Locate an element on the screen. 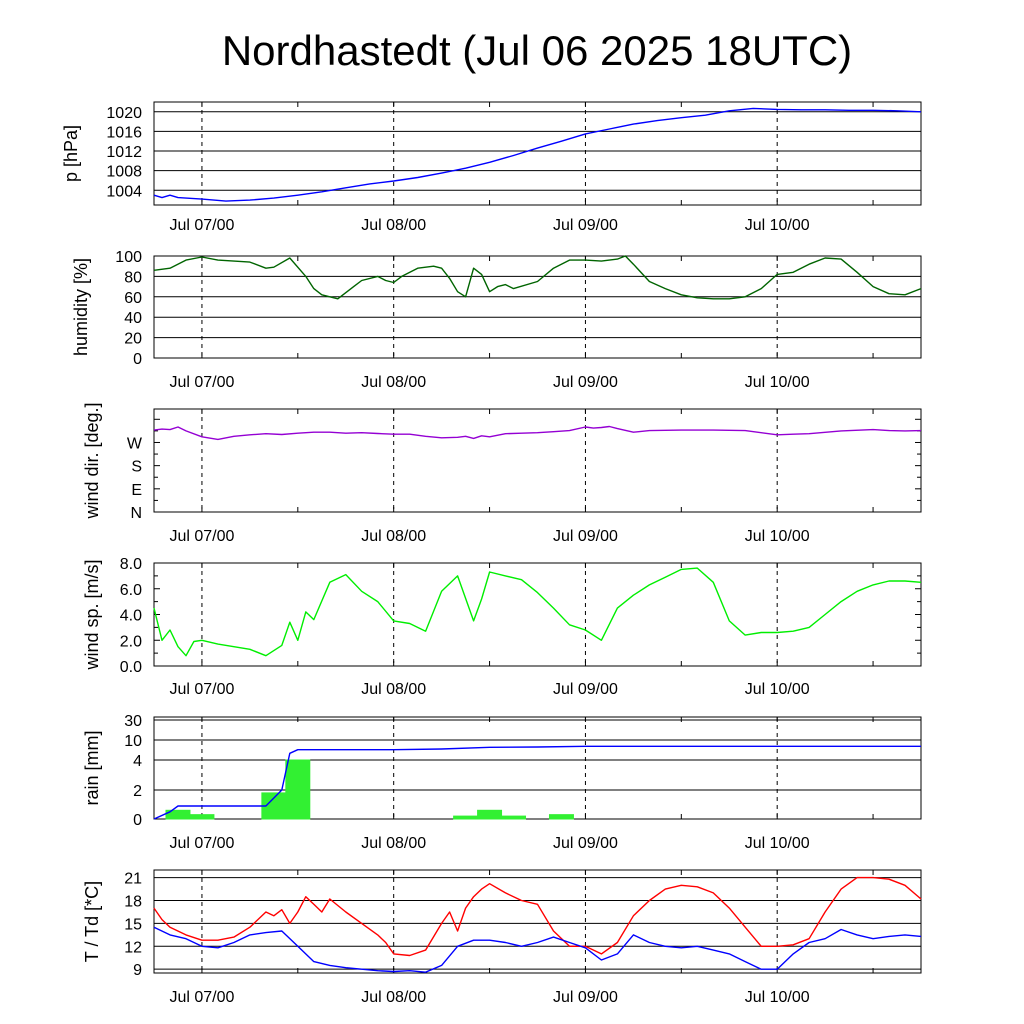 The image size is (1024, 1024). wind_direction-frame is located at coordinates (537, 460).